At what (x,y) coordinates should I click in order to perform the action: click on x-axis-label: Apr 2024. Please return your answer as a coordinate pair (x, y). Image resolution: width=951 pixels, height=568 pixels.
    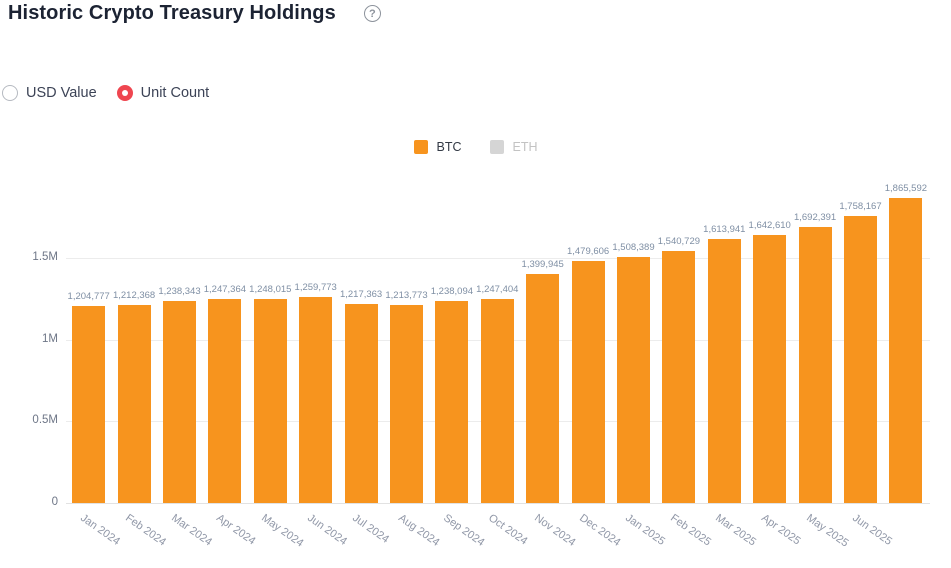
    Looking at the image, I should click on (236, 530).